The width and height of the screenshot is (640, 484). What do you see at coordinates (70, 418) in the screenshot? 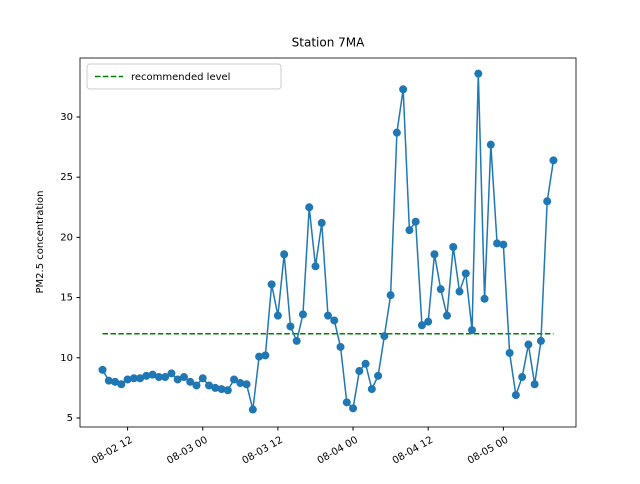
I see `y-tick-label: 5` at bounding box center [70, 418].